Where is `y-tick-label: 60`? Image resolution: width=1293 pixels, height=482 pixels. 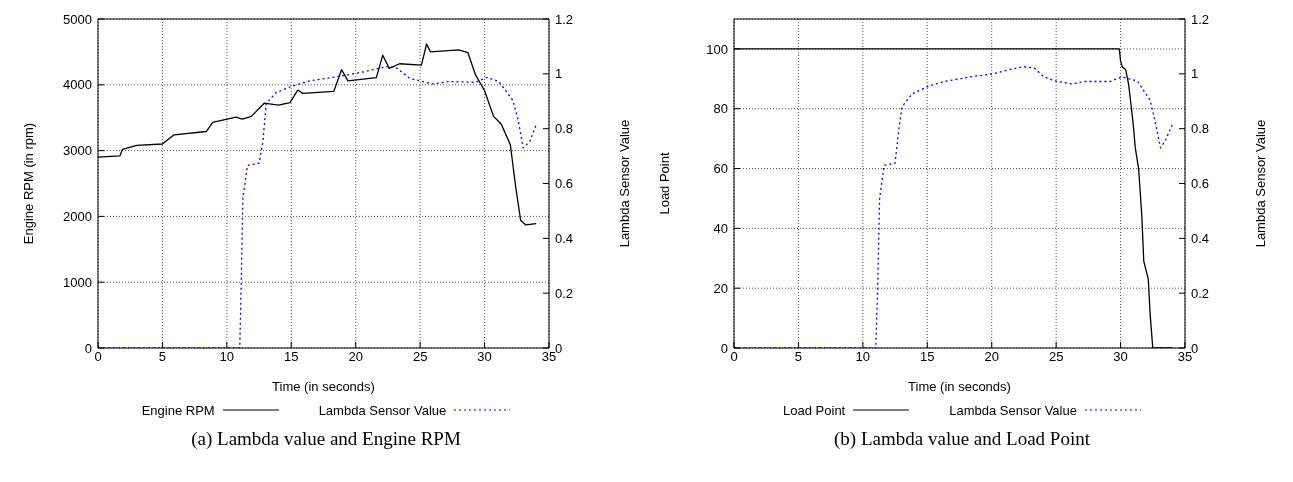
y-tick-label: 60 is located at coordinates (720, 169).